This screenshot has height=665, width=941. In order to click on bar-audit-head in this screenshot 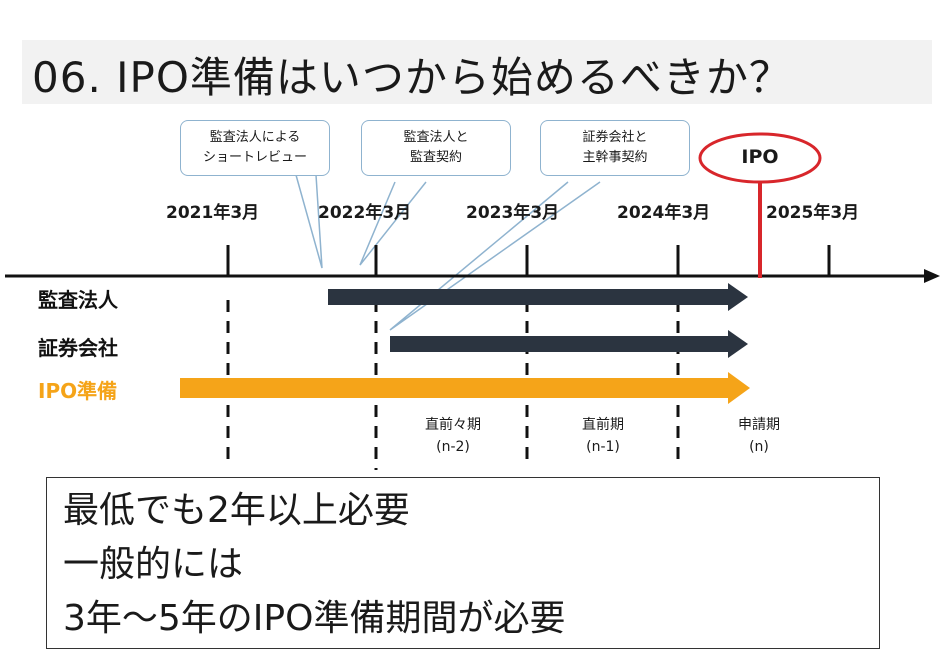, I will do `click(738, 297)`.